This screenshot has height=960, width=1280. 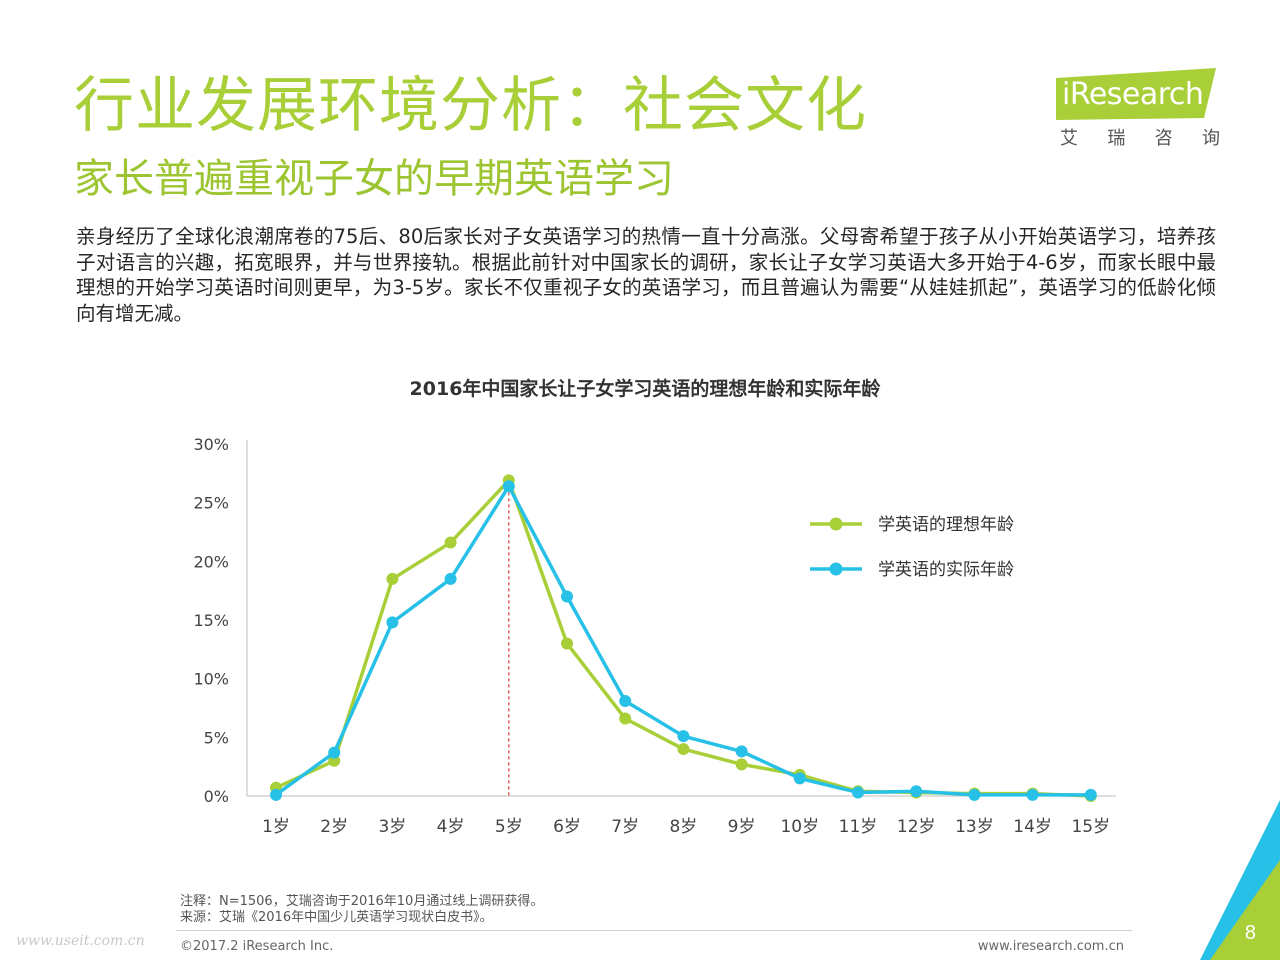 I want to click on x-tick-label: 11岁, so click(x=858, y=827).